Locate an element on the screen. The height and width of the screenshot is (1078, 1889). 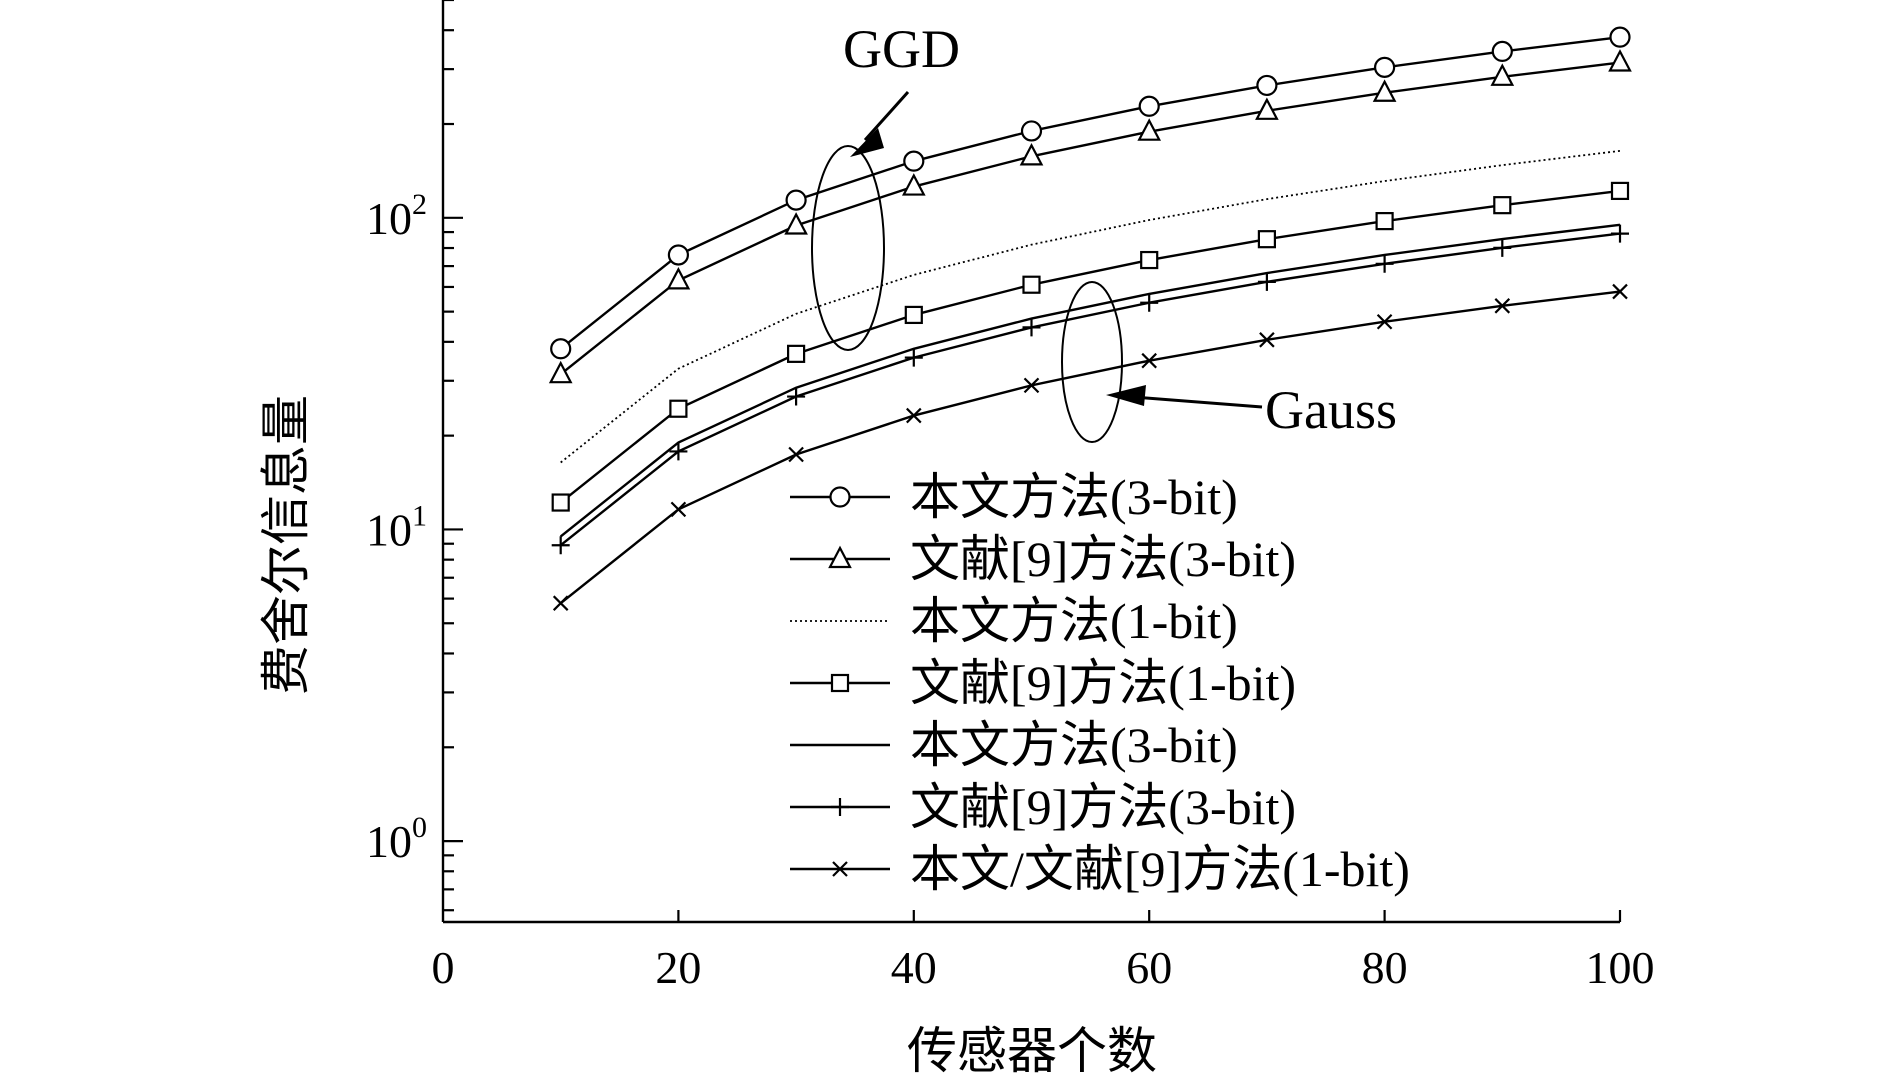
y-major-ticks: 10⁰ 10¹ 10² is located at coordinates (414, 527).